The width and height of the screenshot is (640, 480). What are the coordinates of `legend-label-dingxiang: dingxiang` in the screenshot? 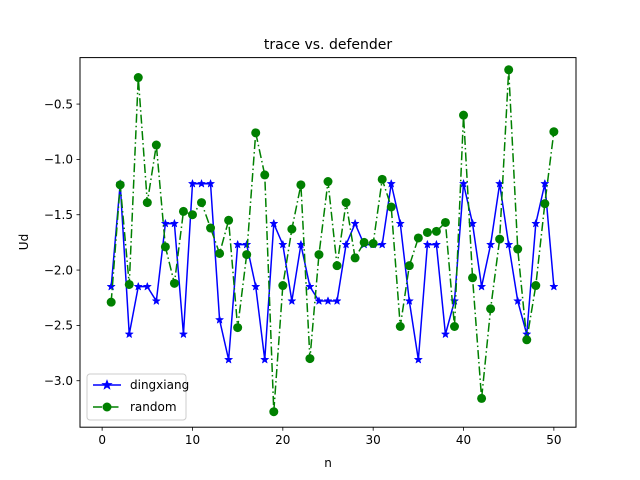 It's located at (159, 385).